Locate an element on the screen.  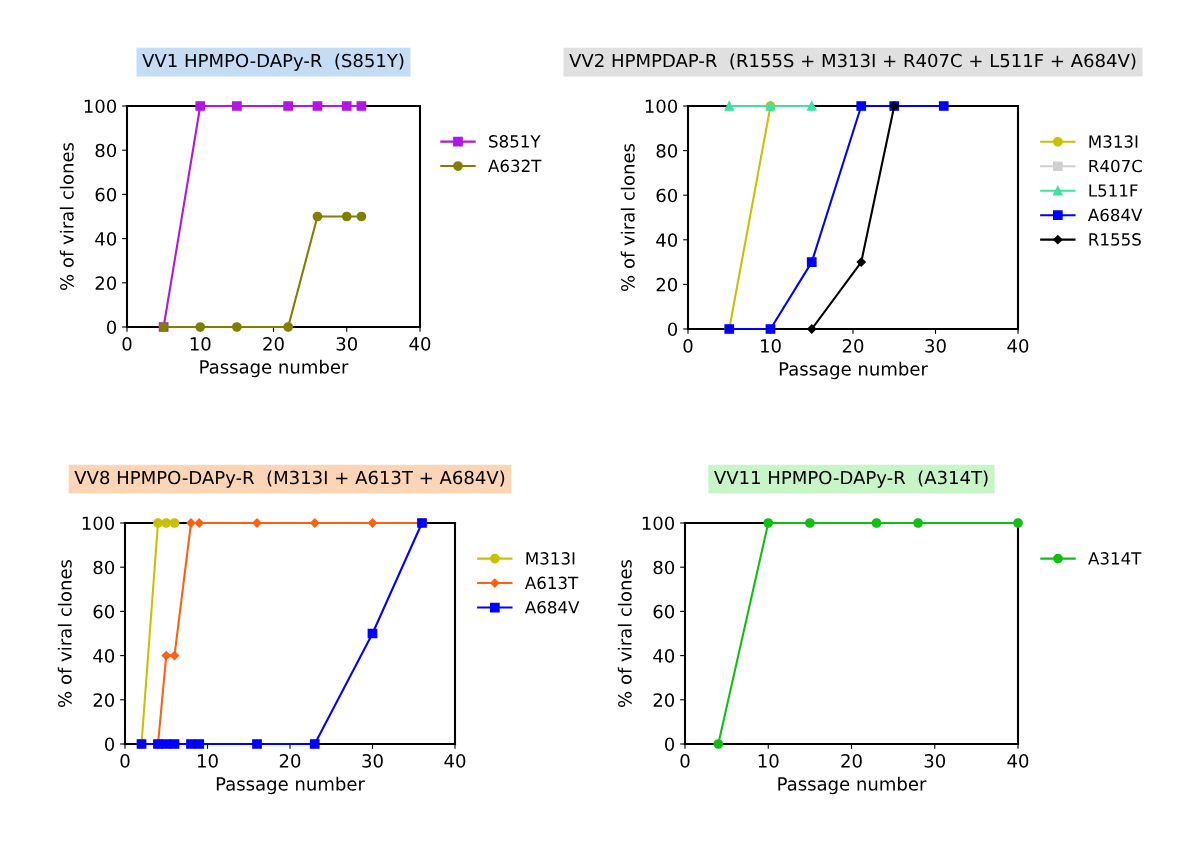
chart-title: VV2 HPMPDAP-R (R155S + M313I + R407C + L511F + A684V) is located at coordinates (852, 61).